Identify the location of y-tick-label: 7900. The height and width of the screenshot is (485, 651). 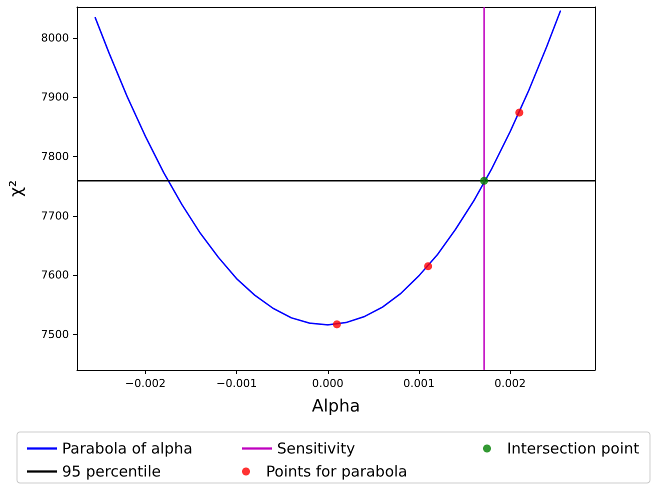
(55, 97).